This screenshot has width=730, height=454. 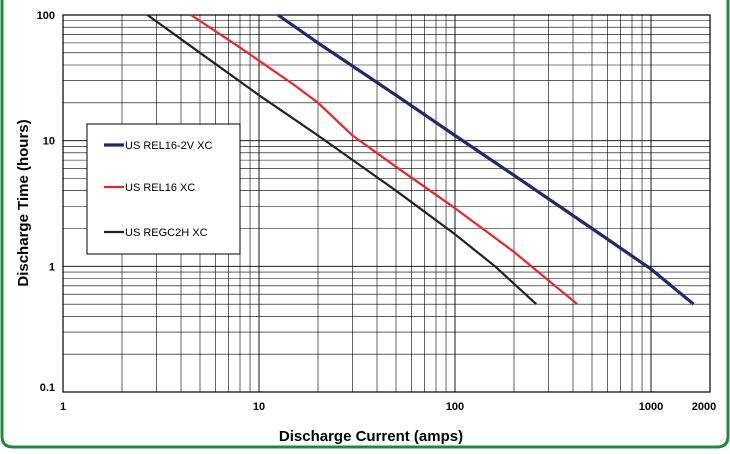 I want to click on legend-label: US REL16 XC, so click(x=160, y=188).